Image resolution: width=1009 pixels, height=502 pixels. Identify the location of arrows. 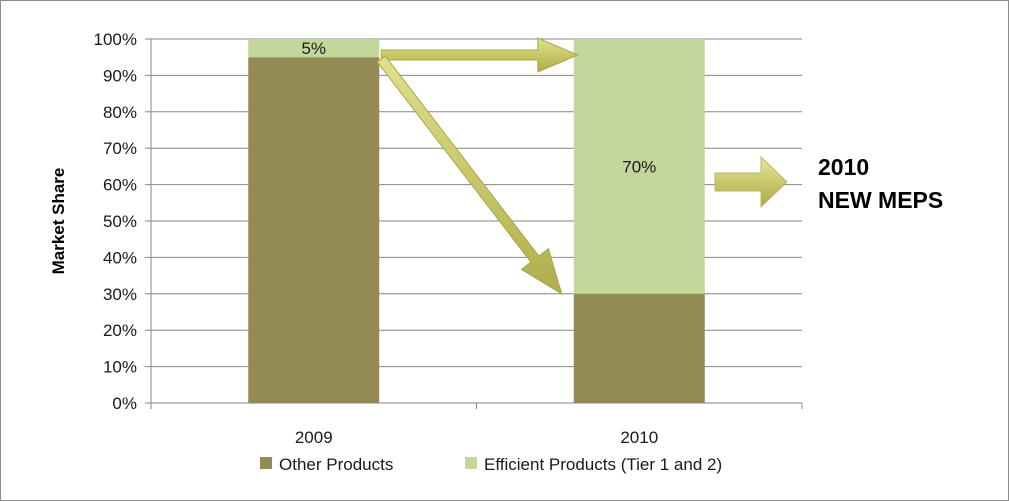
(478, 166).